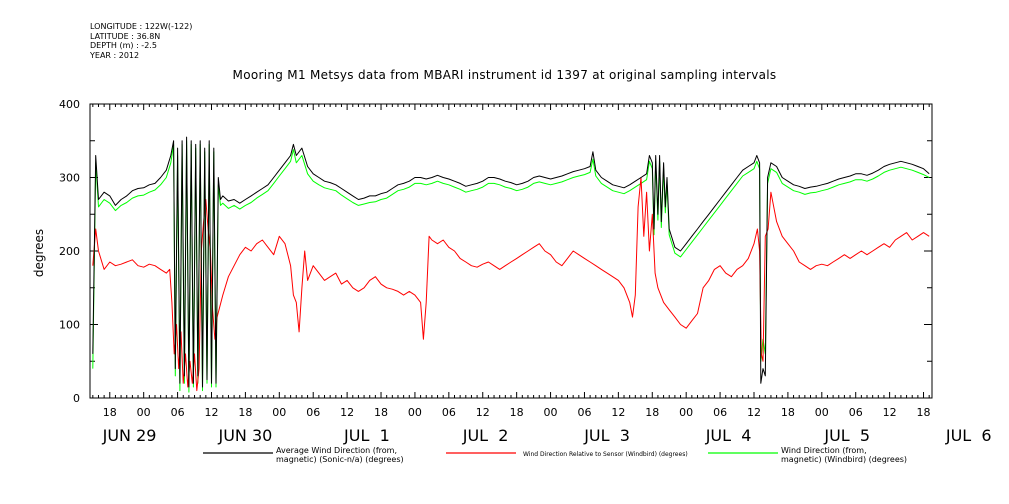 This screenshot has height=504, width=1009. What do you see at coordinates (244, 435) in the screenshot?
I see `x-day-label: JUN 30` at bounding box center [244, 435].